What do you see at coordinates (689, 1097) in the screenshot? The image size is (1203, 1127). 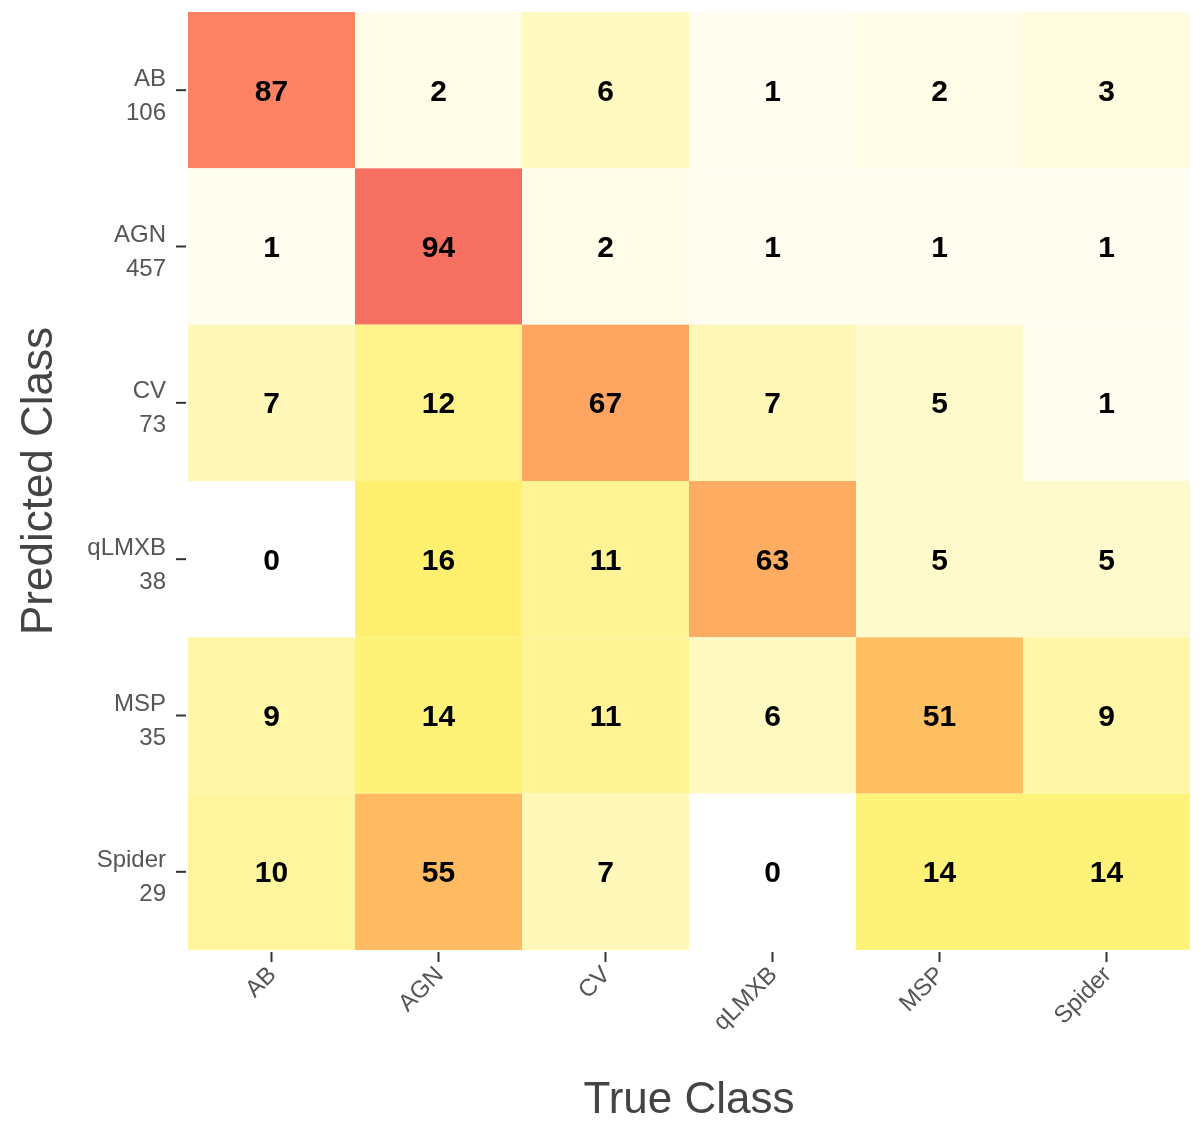 I see `x-axis-title: True Class` at bounding box center [689, 1097].